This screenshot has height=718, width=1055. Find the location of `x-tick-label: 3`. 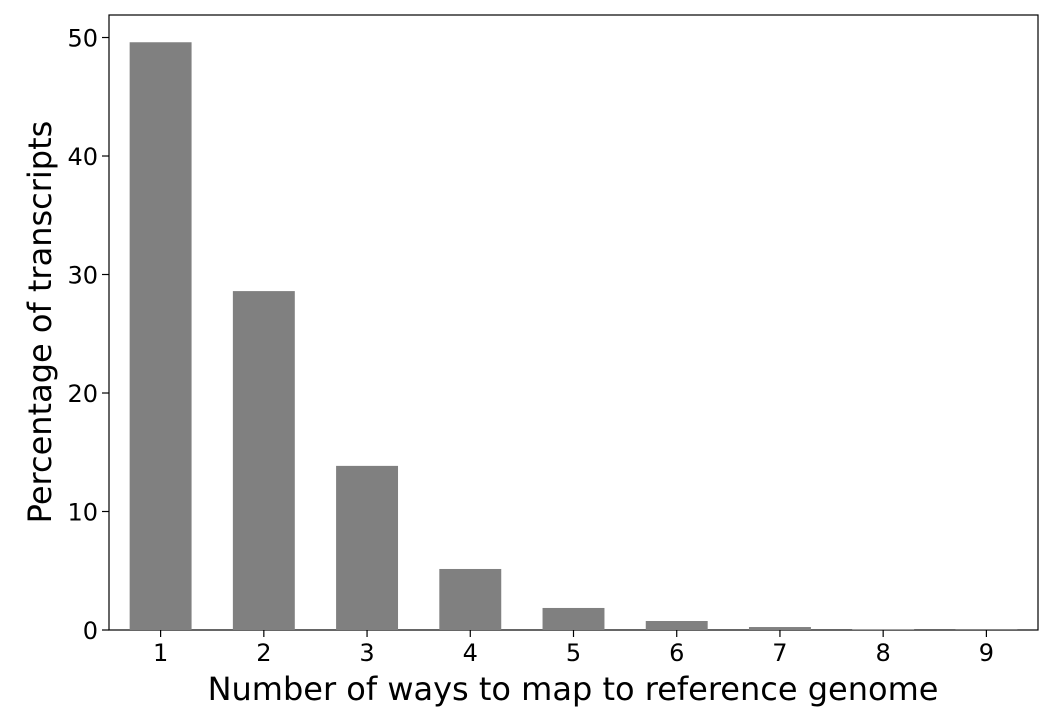

x-tick-label: 3 is located at coordinates (366, 653).